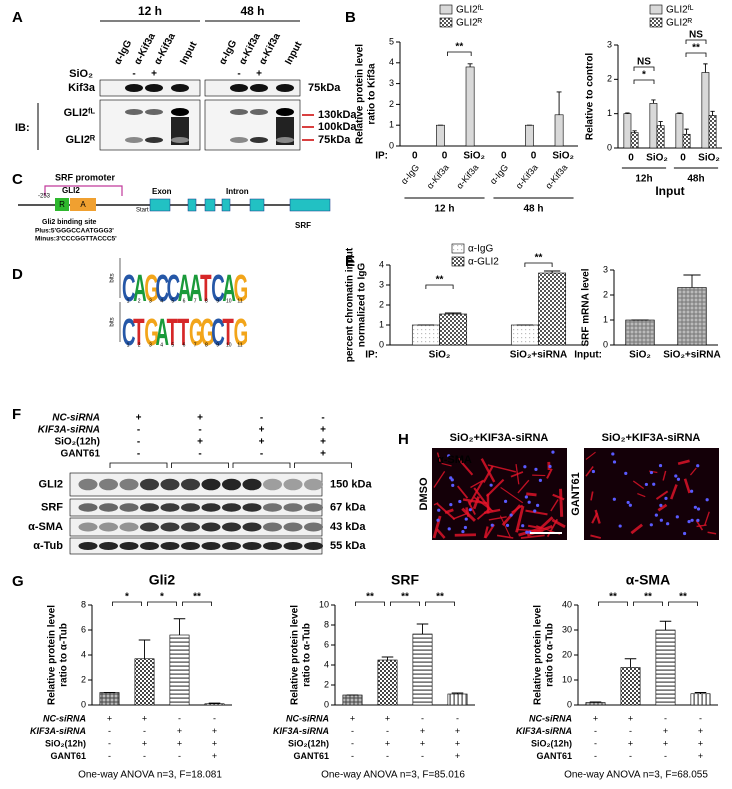  What do you see at coordinates (609, 44) in the screenshot?
I see `y-tick-label: 3` at bounding box center [609, 44].